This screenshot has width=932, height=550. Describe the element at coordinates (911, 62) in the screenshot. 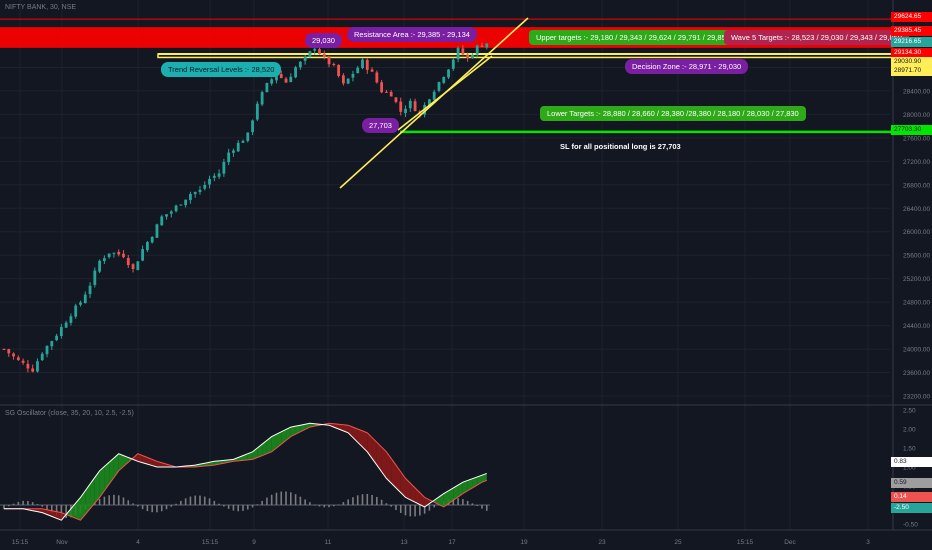

I see `price-tag: 29030.90` at that location.